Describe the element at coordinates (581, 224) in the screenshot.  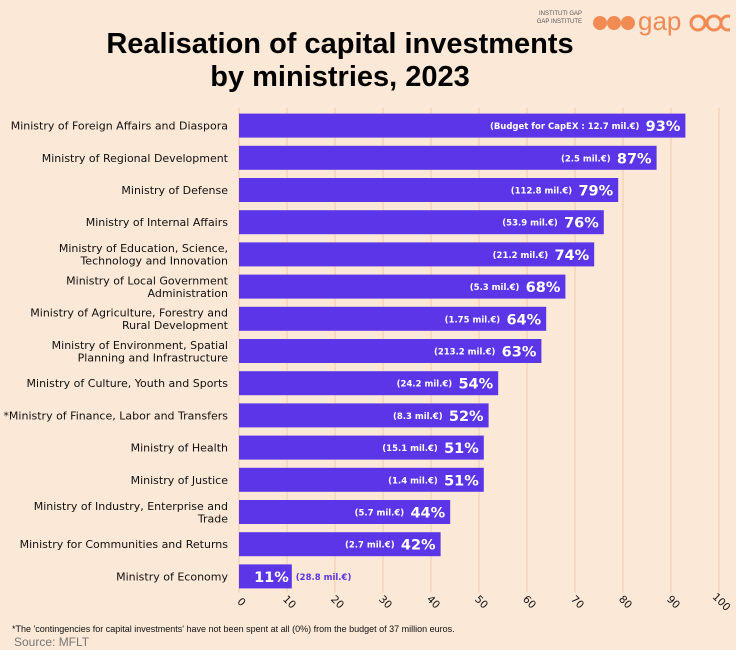
I see `value-label: 76%` at that location.